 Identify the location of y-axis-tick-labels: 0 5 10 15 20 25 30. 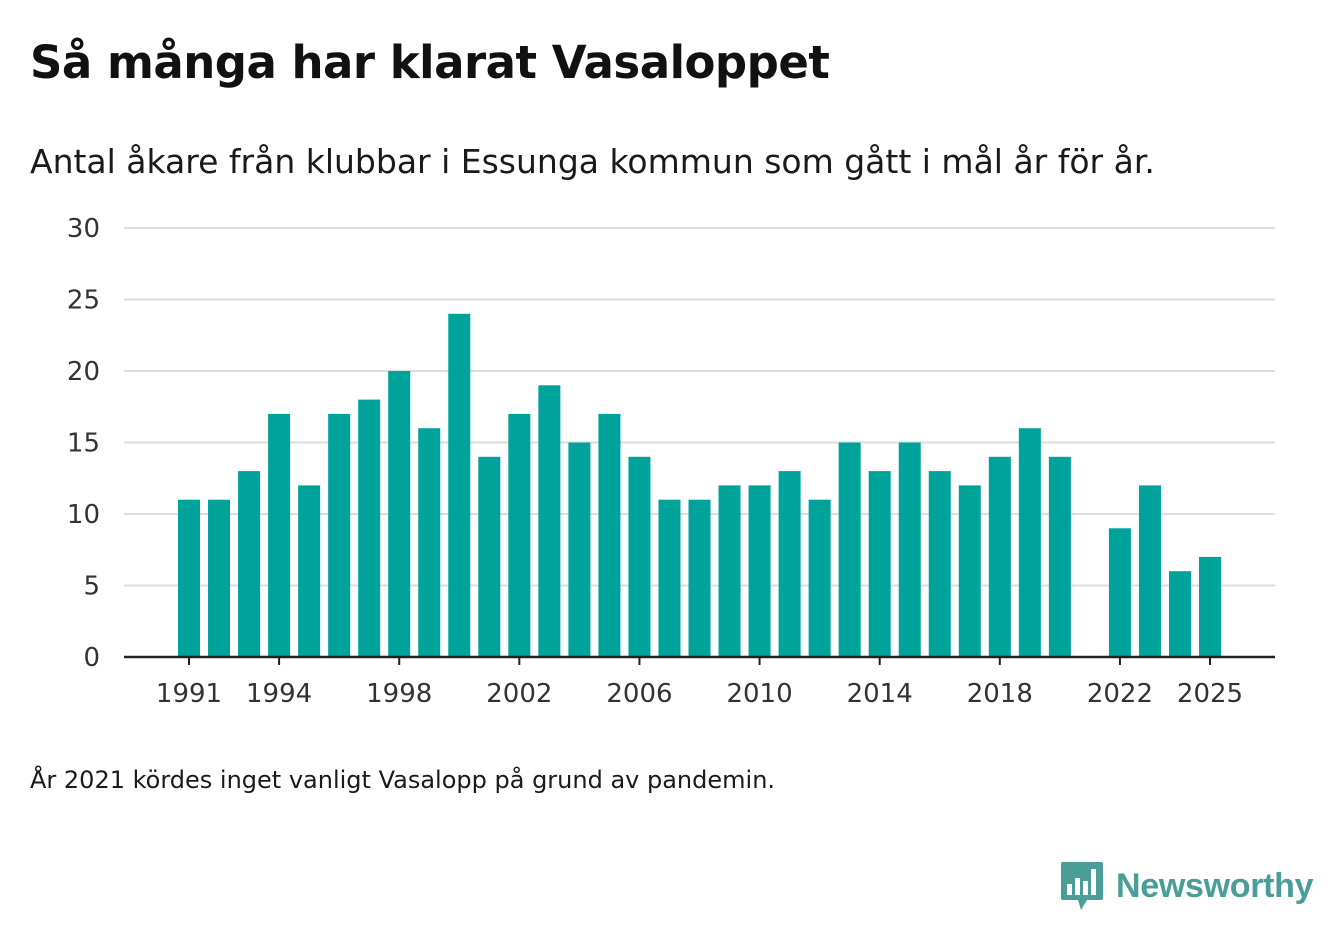
(83, 443).